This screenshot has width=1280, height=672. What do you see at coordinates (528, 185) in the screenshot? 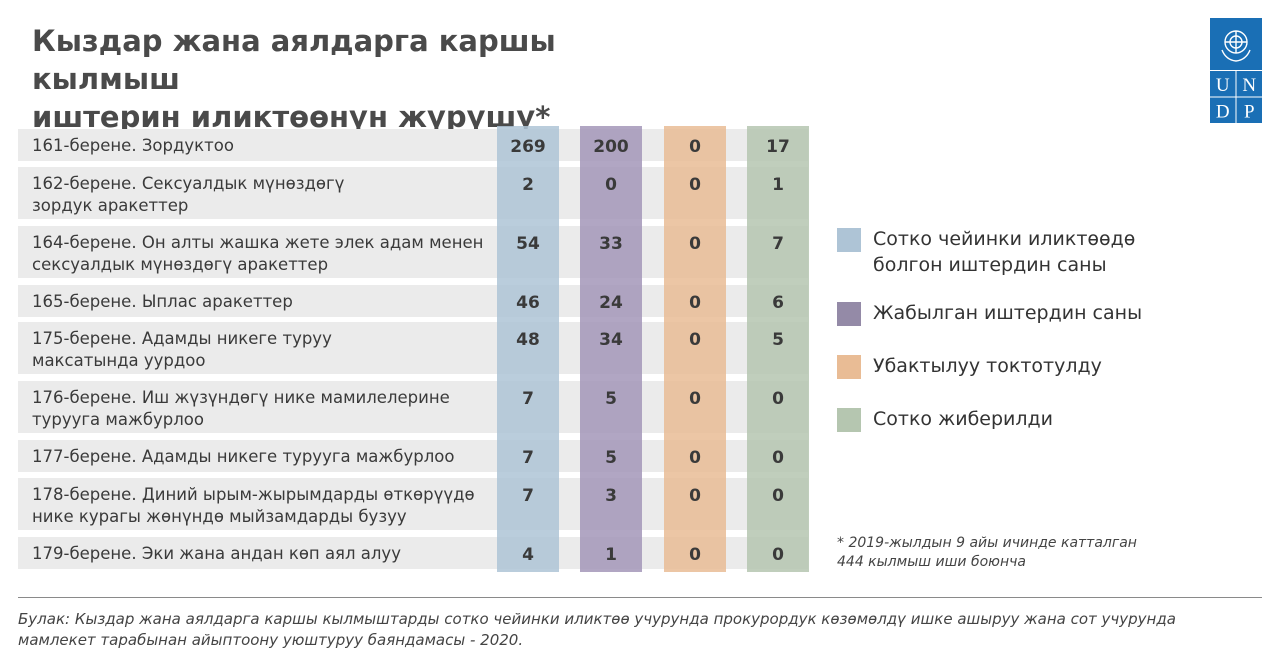
I see `data-label: 2` at bounding box center [528, 185].